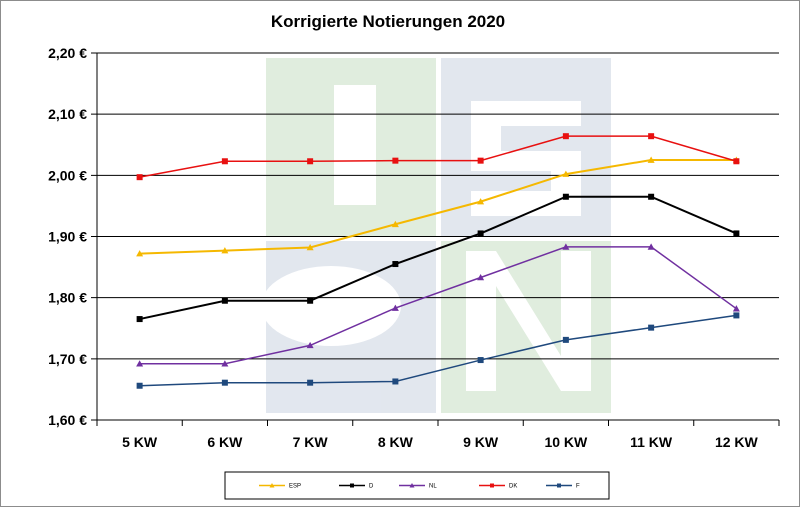 This screenshot has height=507, width=800. I want to click on x-tick-label: 6 KW, so click(225, 442).